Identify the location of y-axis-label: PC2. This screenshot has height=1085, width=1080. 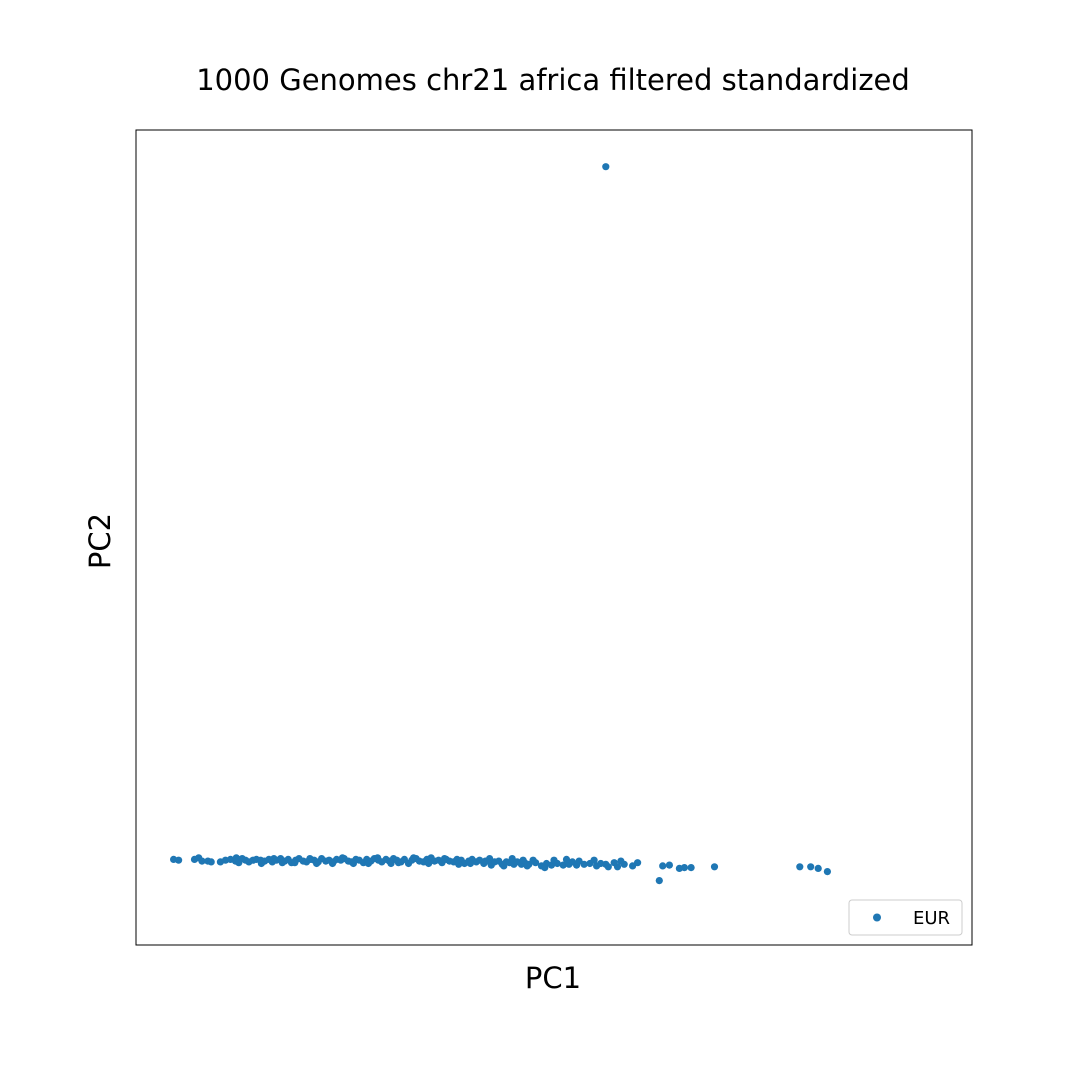
(100, 541).